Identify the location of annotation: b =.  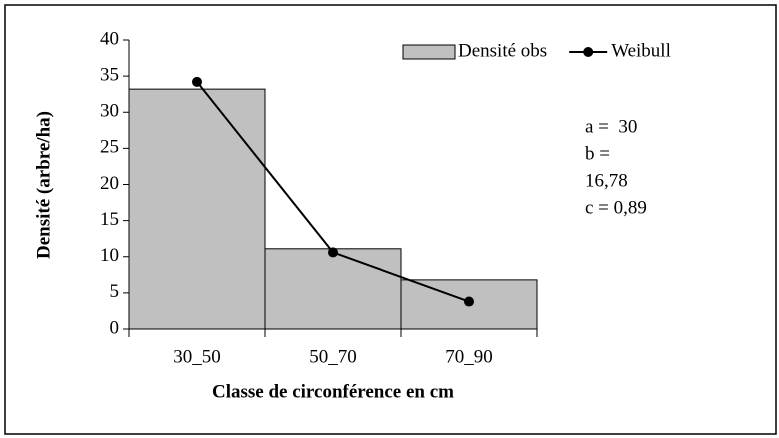
(597, 153).